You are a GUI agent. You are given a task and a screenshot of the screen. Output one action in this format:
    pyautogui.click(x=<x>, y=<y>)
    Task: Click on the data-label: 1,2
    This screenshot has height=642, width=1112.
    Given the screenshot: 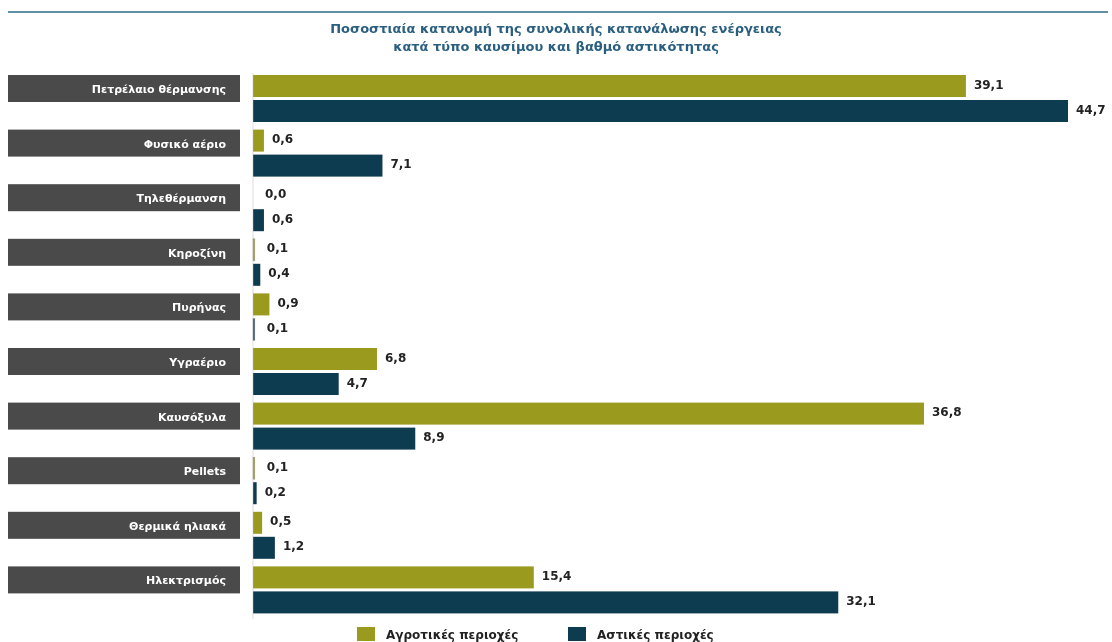 What is the action you would take?
    pyautogui.click(x=293, y=546)
    